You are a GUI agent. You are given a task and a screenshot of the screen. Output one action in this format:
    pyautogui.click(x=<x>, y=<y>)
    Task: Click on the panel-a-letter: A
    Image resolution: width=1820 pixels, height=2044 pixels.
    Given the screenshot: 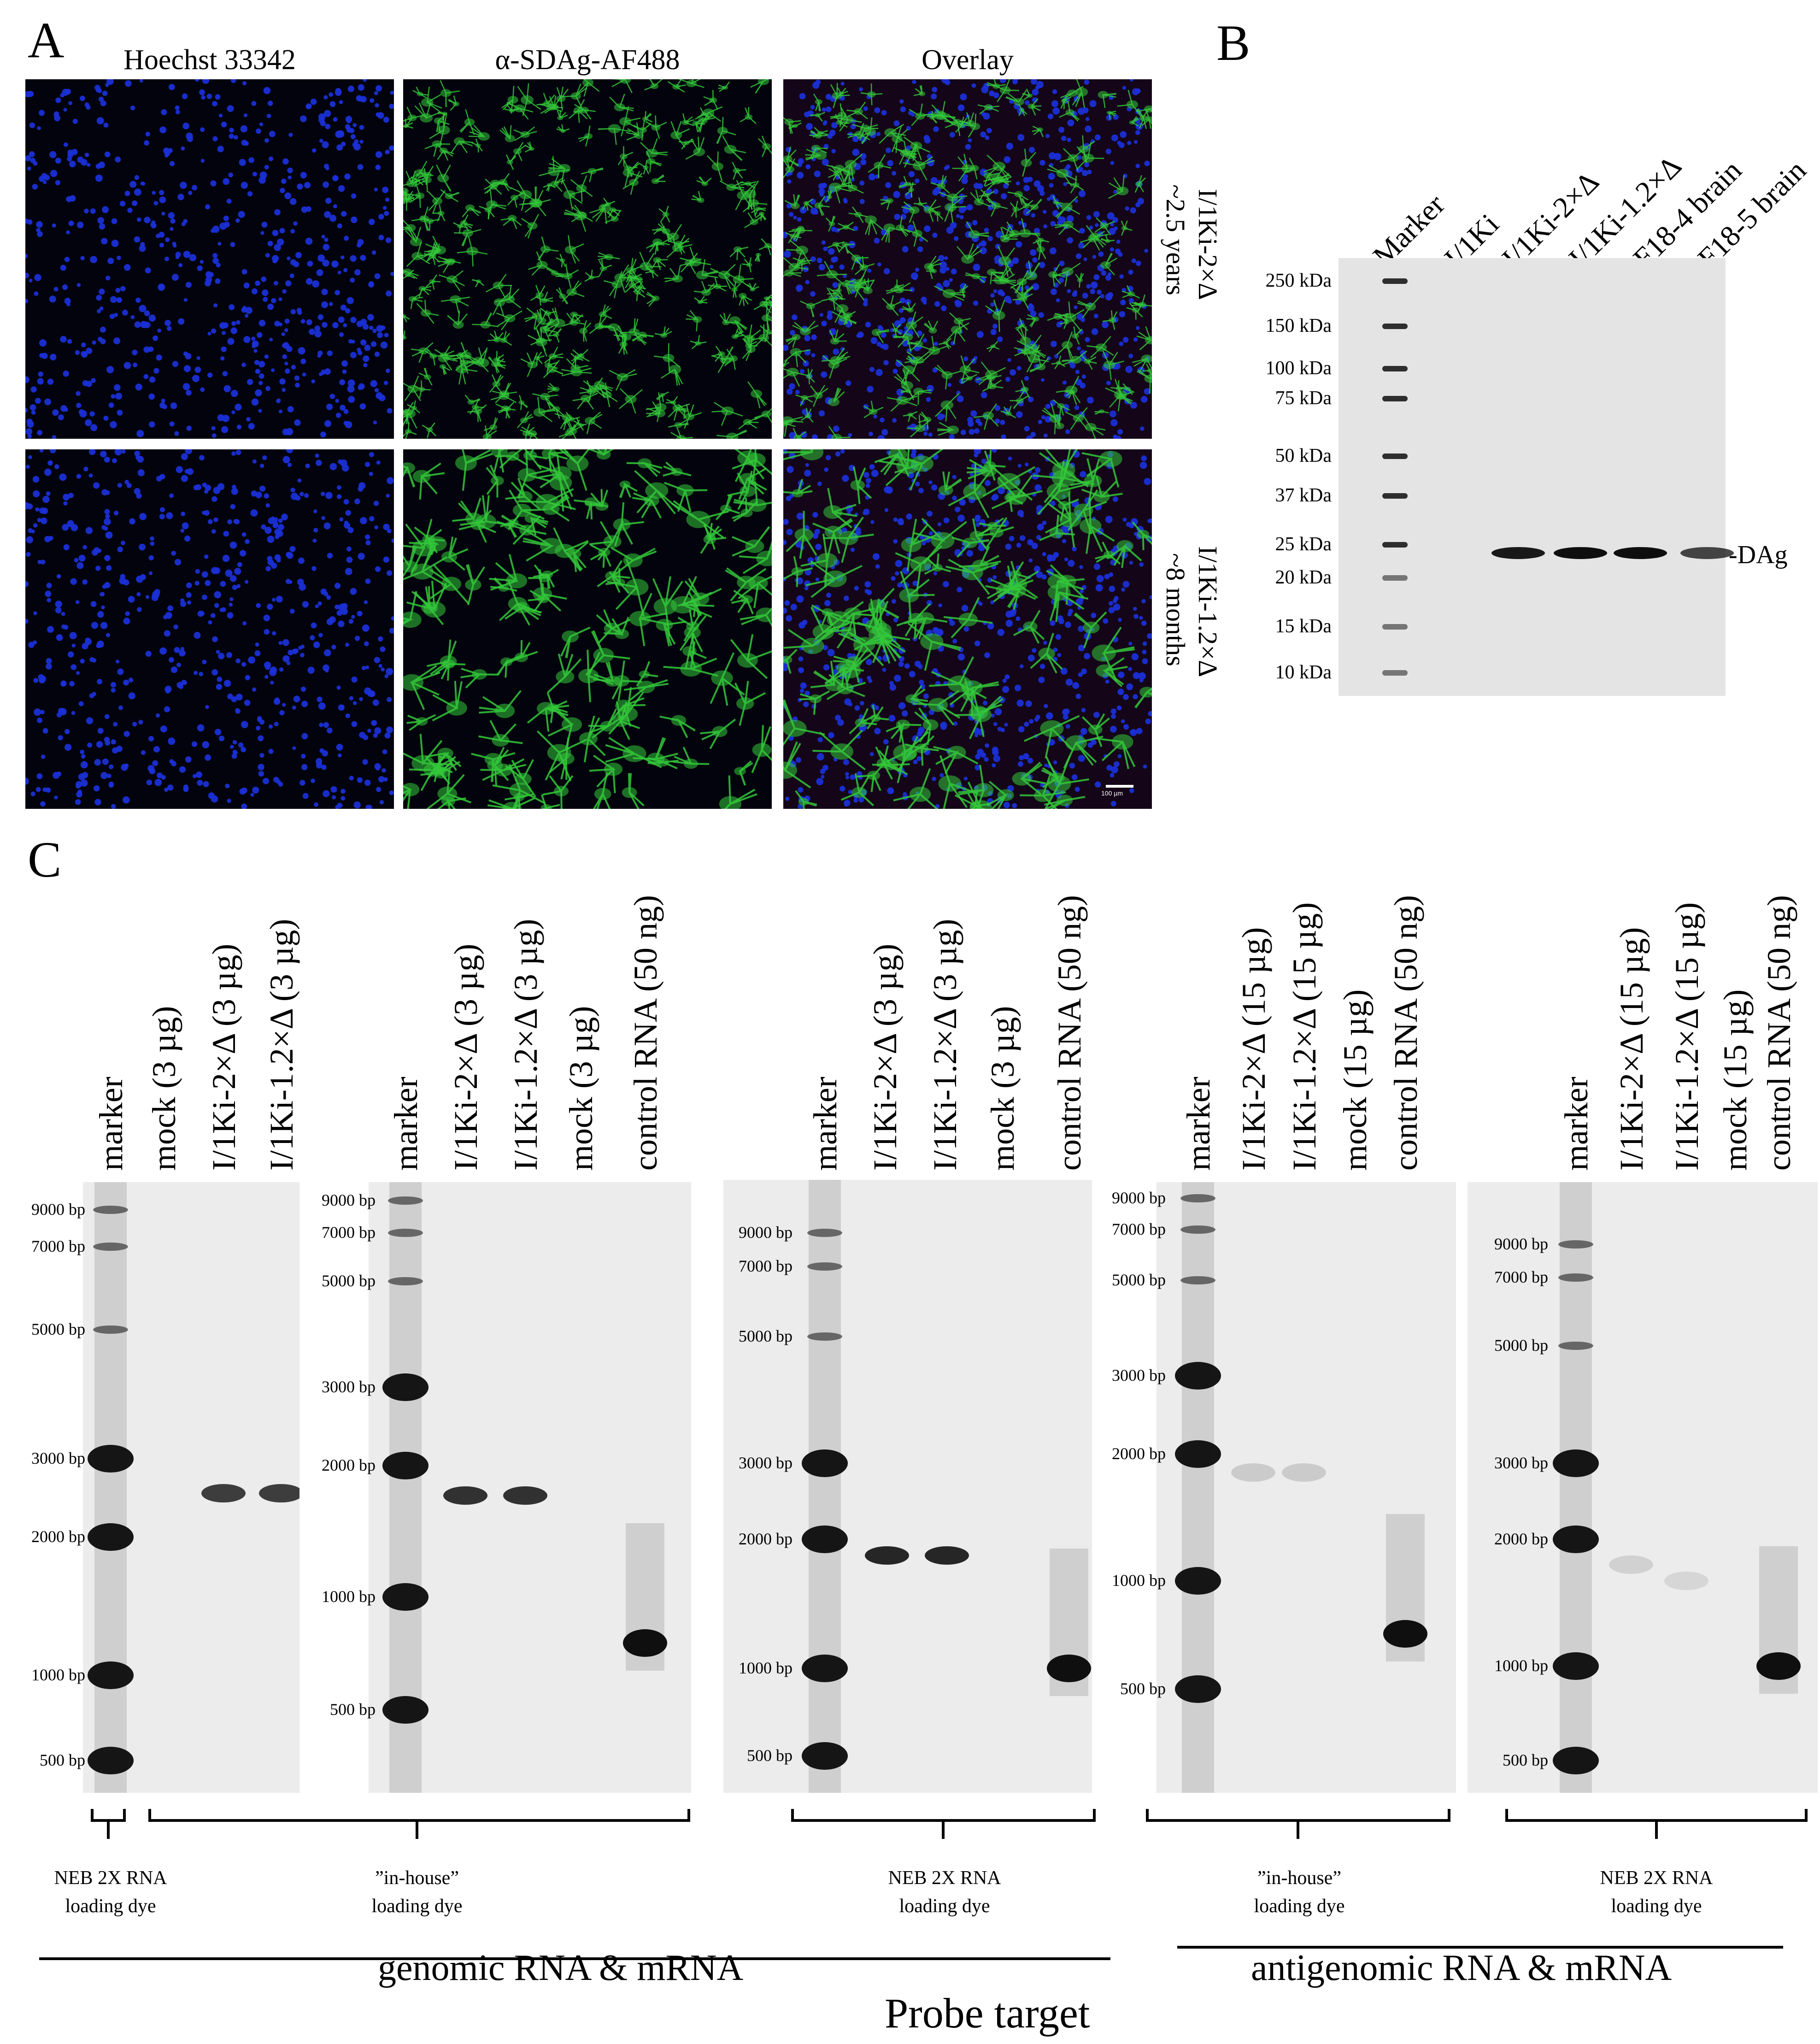 What is the action you would take?
    pyautogui.click(x=46, y=40)
    